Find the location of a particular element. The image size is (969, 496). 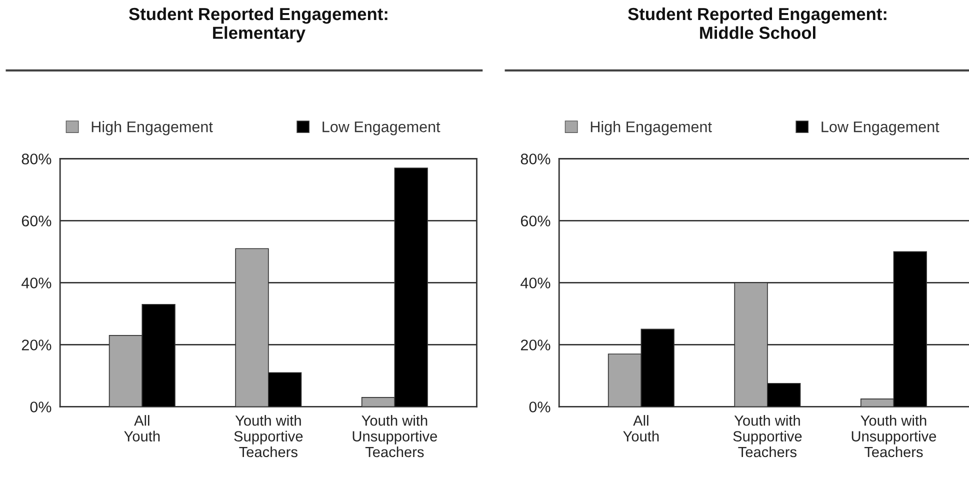

chart-title: Student Reported Engagement: Elementary is located at coordinates (258, 24).